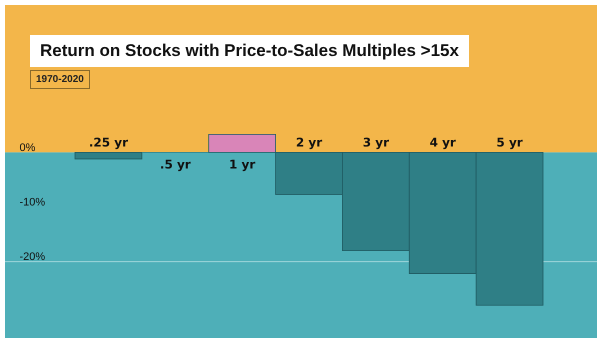 This screenshot has width=602, height=343. What do you see at coordinates (509, 142) in the screenshot?
I see `x-tick-label: 5 yr` at bounding box center [509, 142].